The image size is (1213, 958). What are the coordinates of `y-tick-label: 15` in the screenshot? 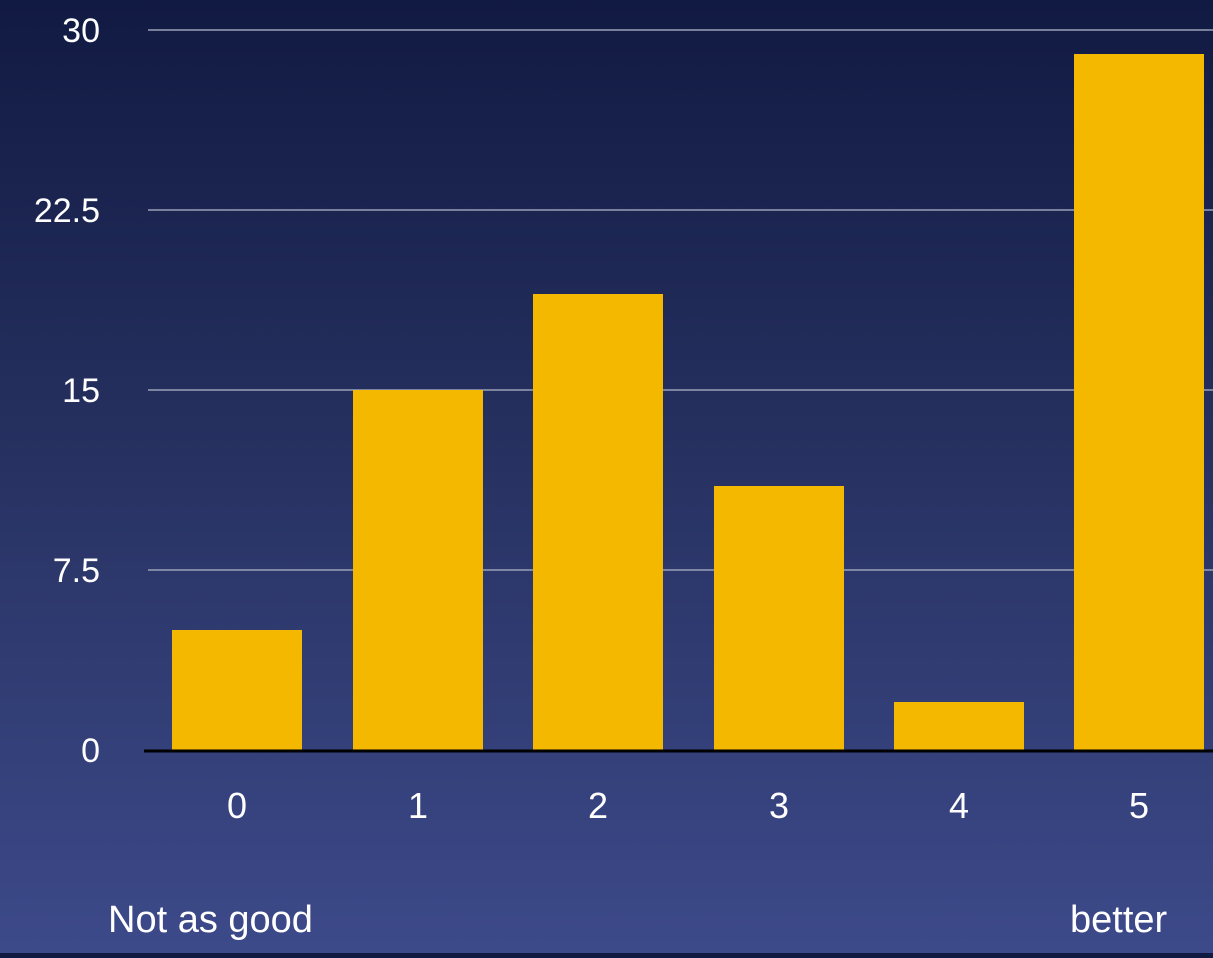 It's located at (81, 391).